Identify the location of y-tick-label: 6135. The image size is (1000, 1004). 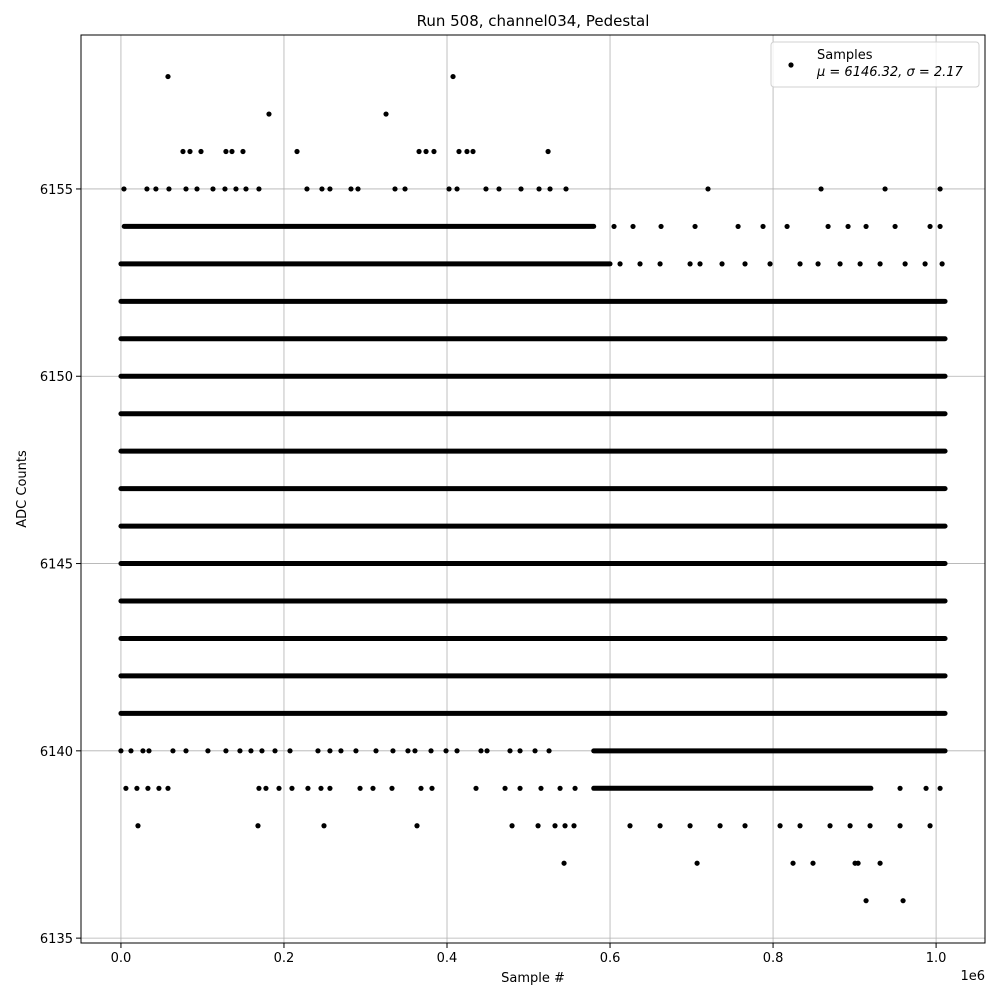
(56, 939).